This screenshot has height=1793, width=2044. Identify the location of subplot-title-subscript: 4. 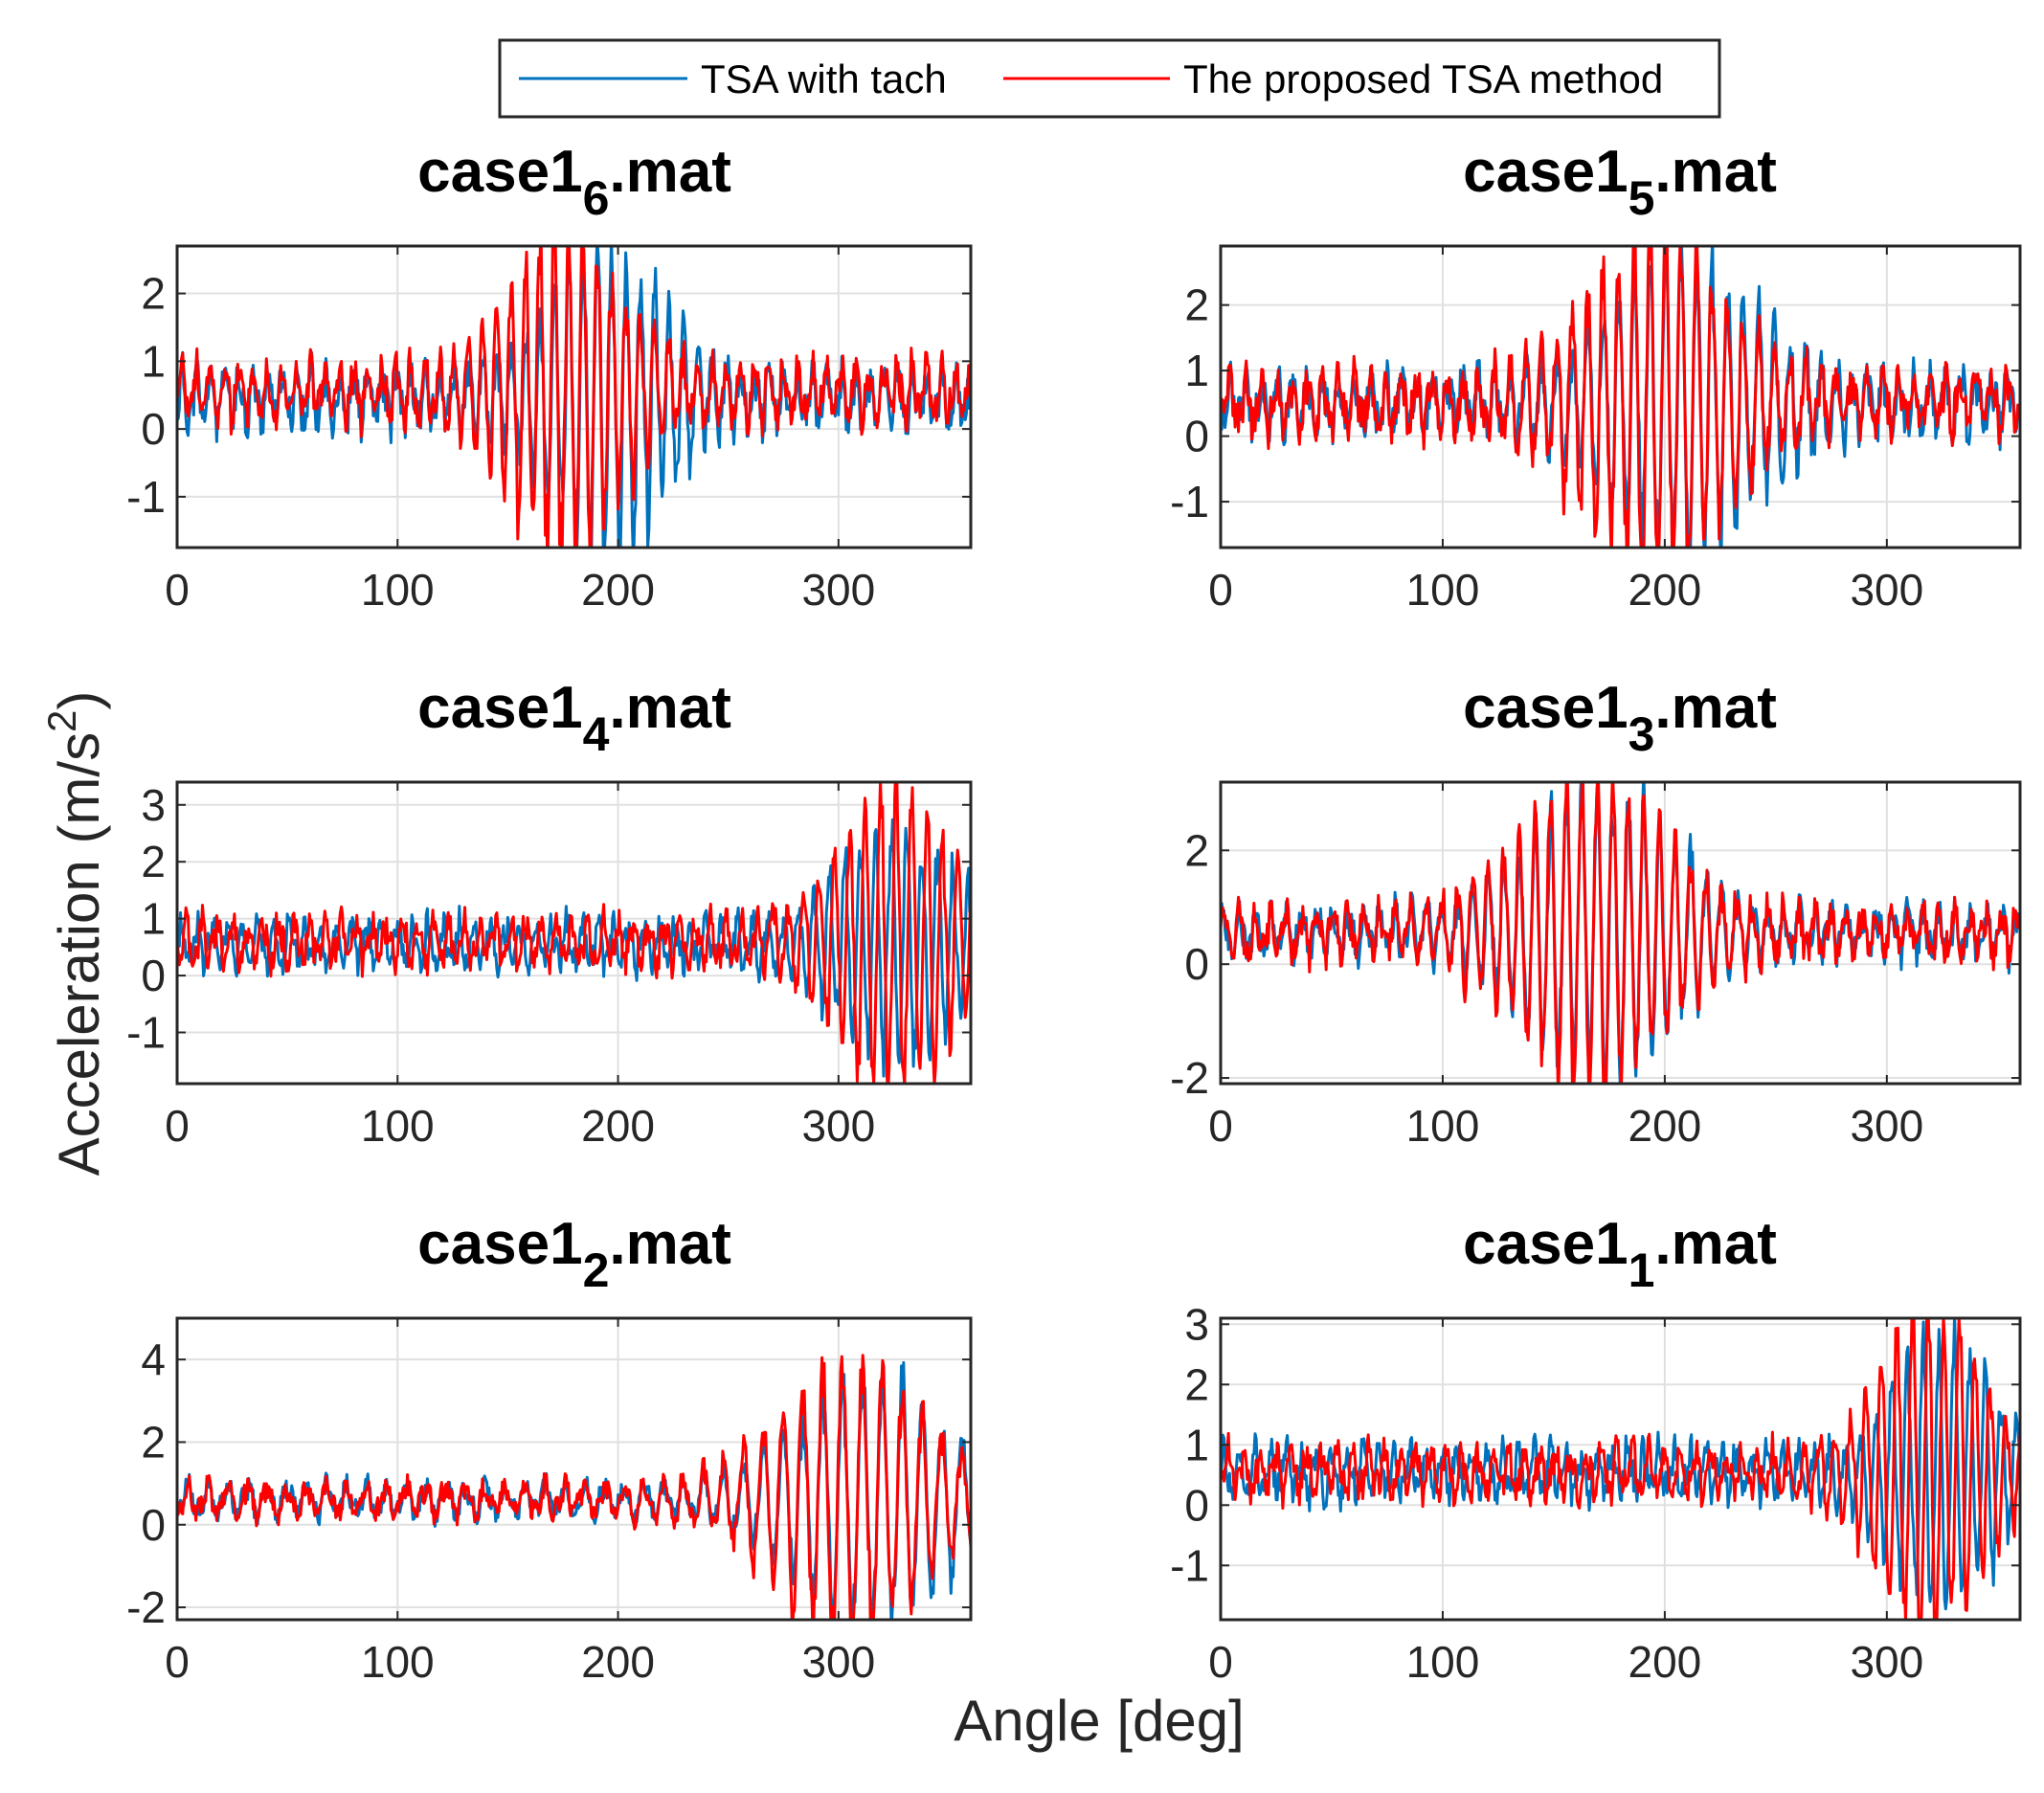
(597, 734).